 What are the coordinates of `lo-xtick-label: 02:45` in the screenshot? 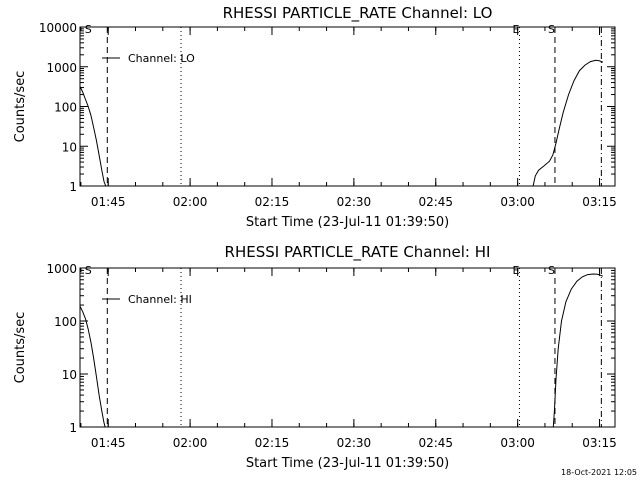 It's located at (435, 202).